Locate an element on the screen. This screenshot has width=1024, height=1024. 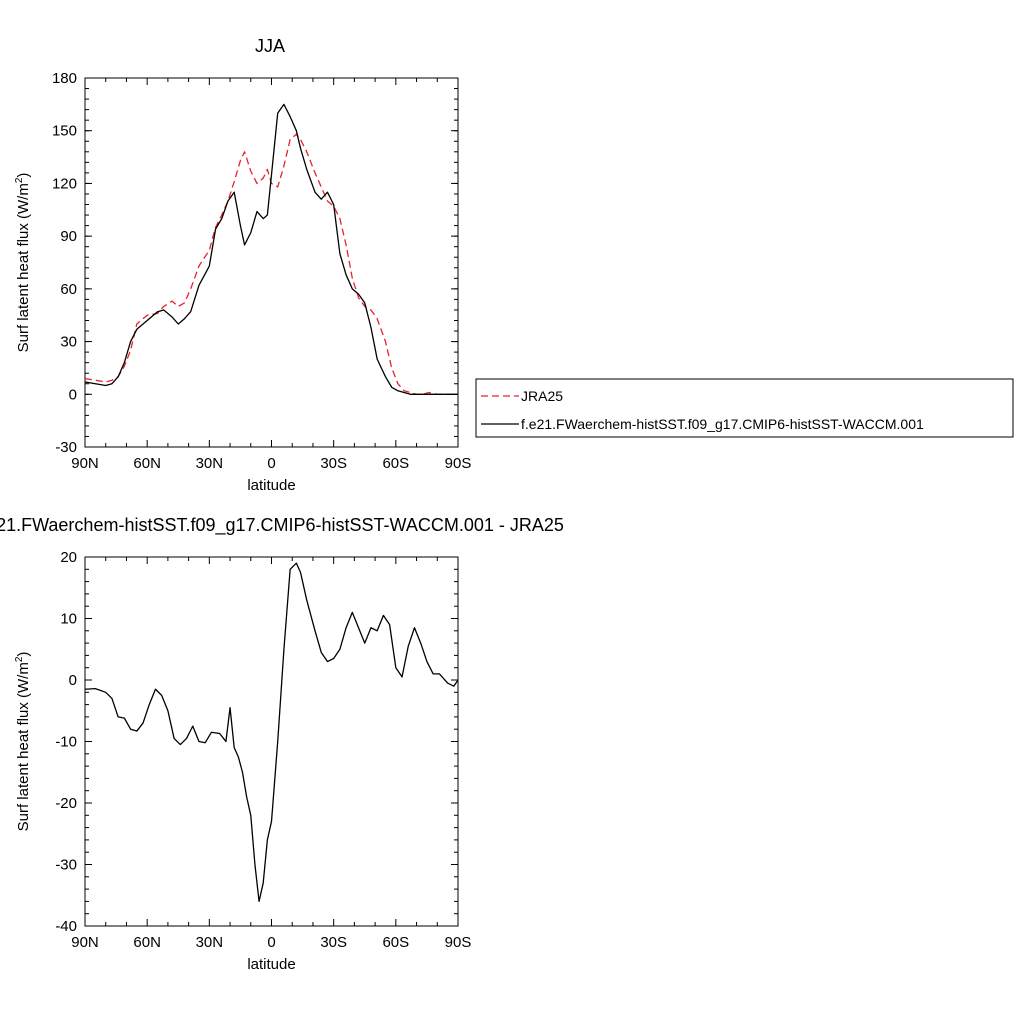
top-xtick-label: 0 is located at coordinates (271, 463).